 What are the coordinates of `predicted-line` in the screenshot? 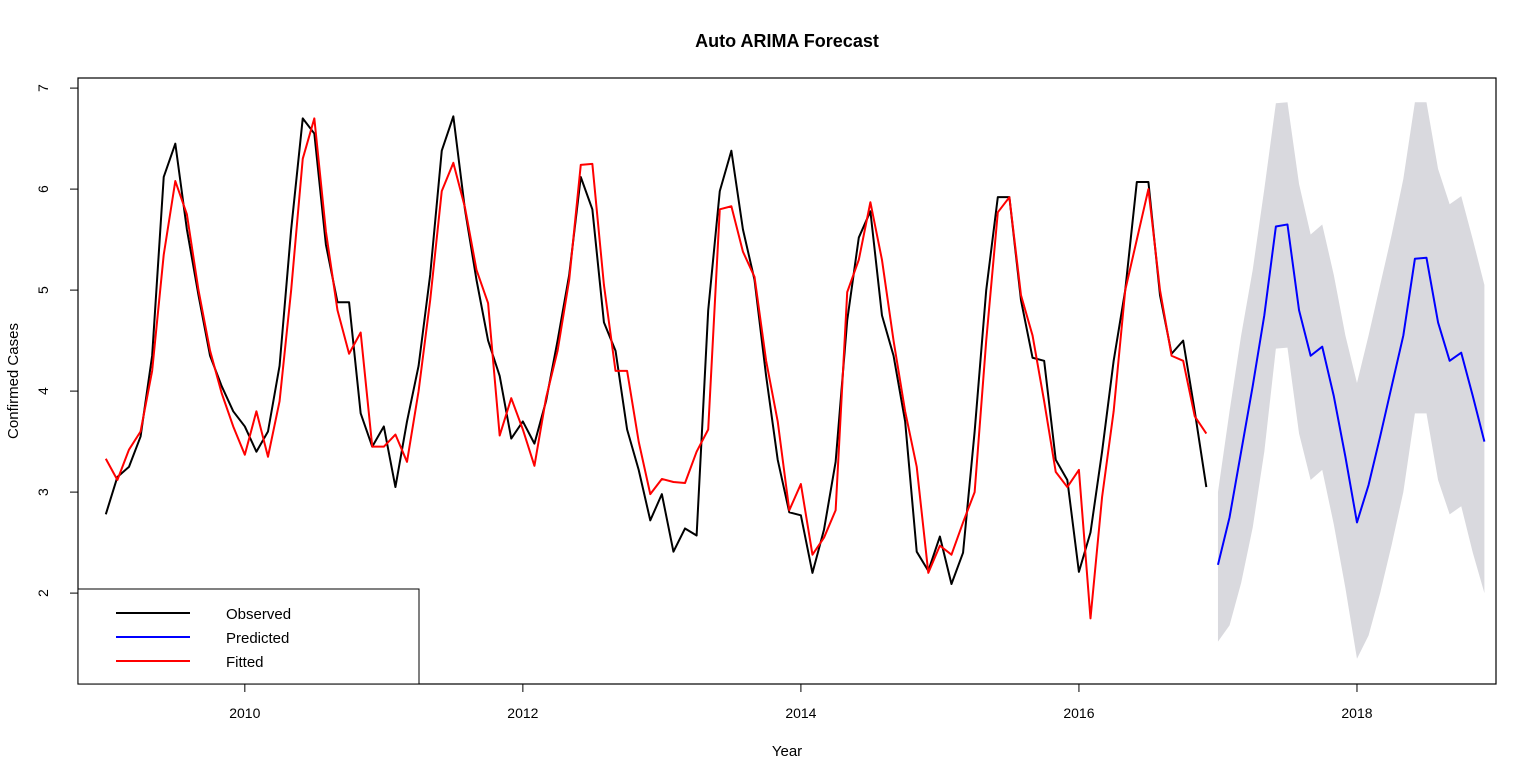 It's located at (1351, 394).